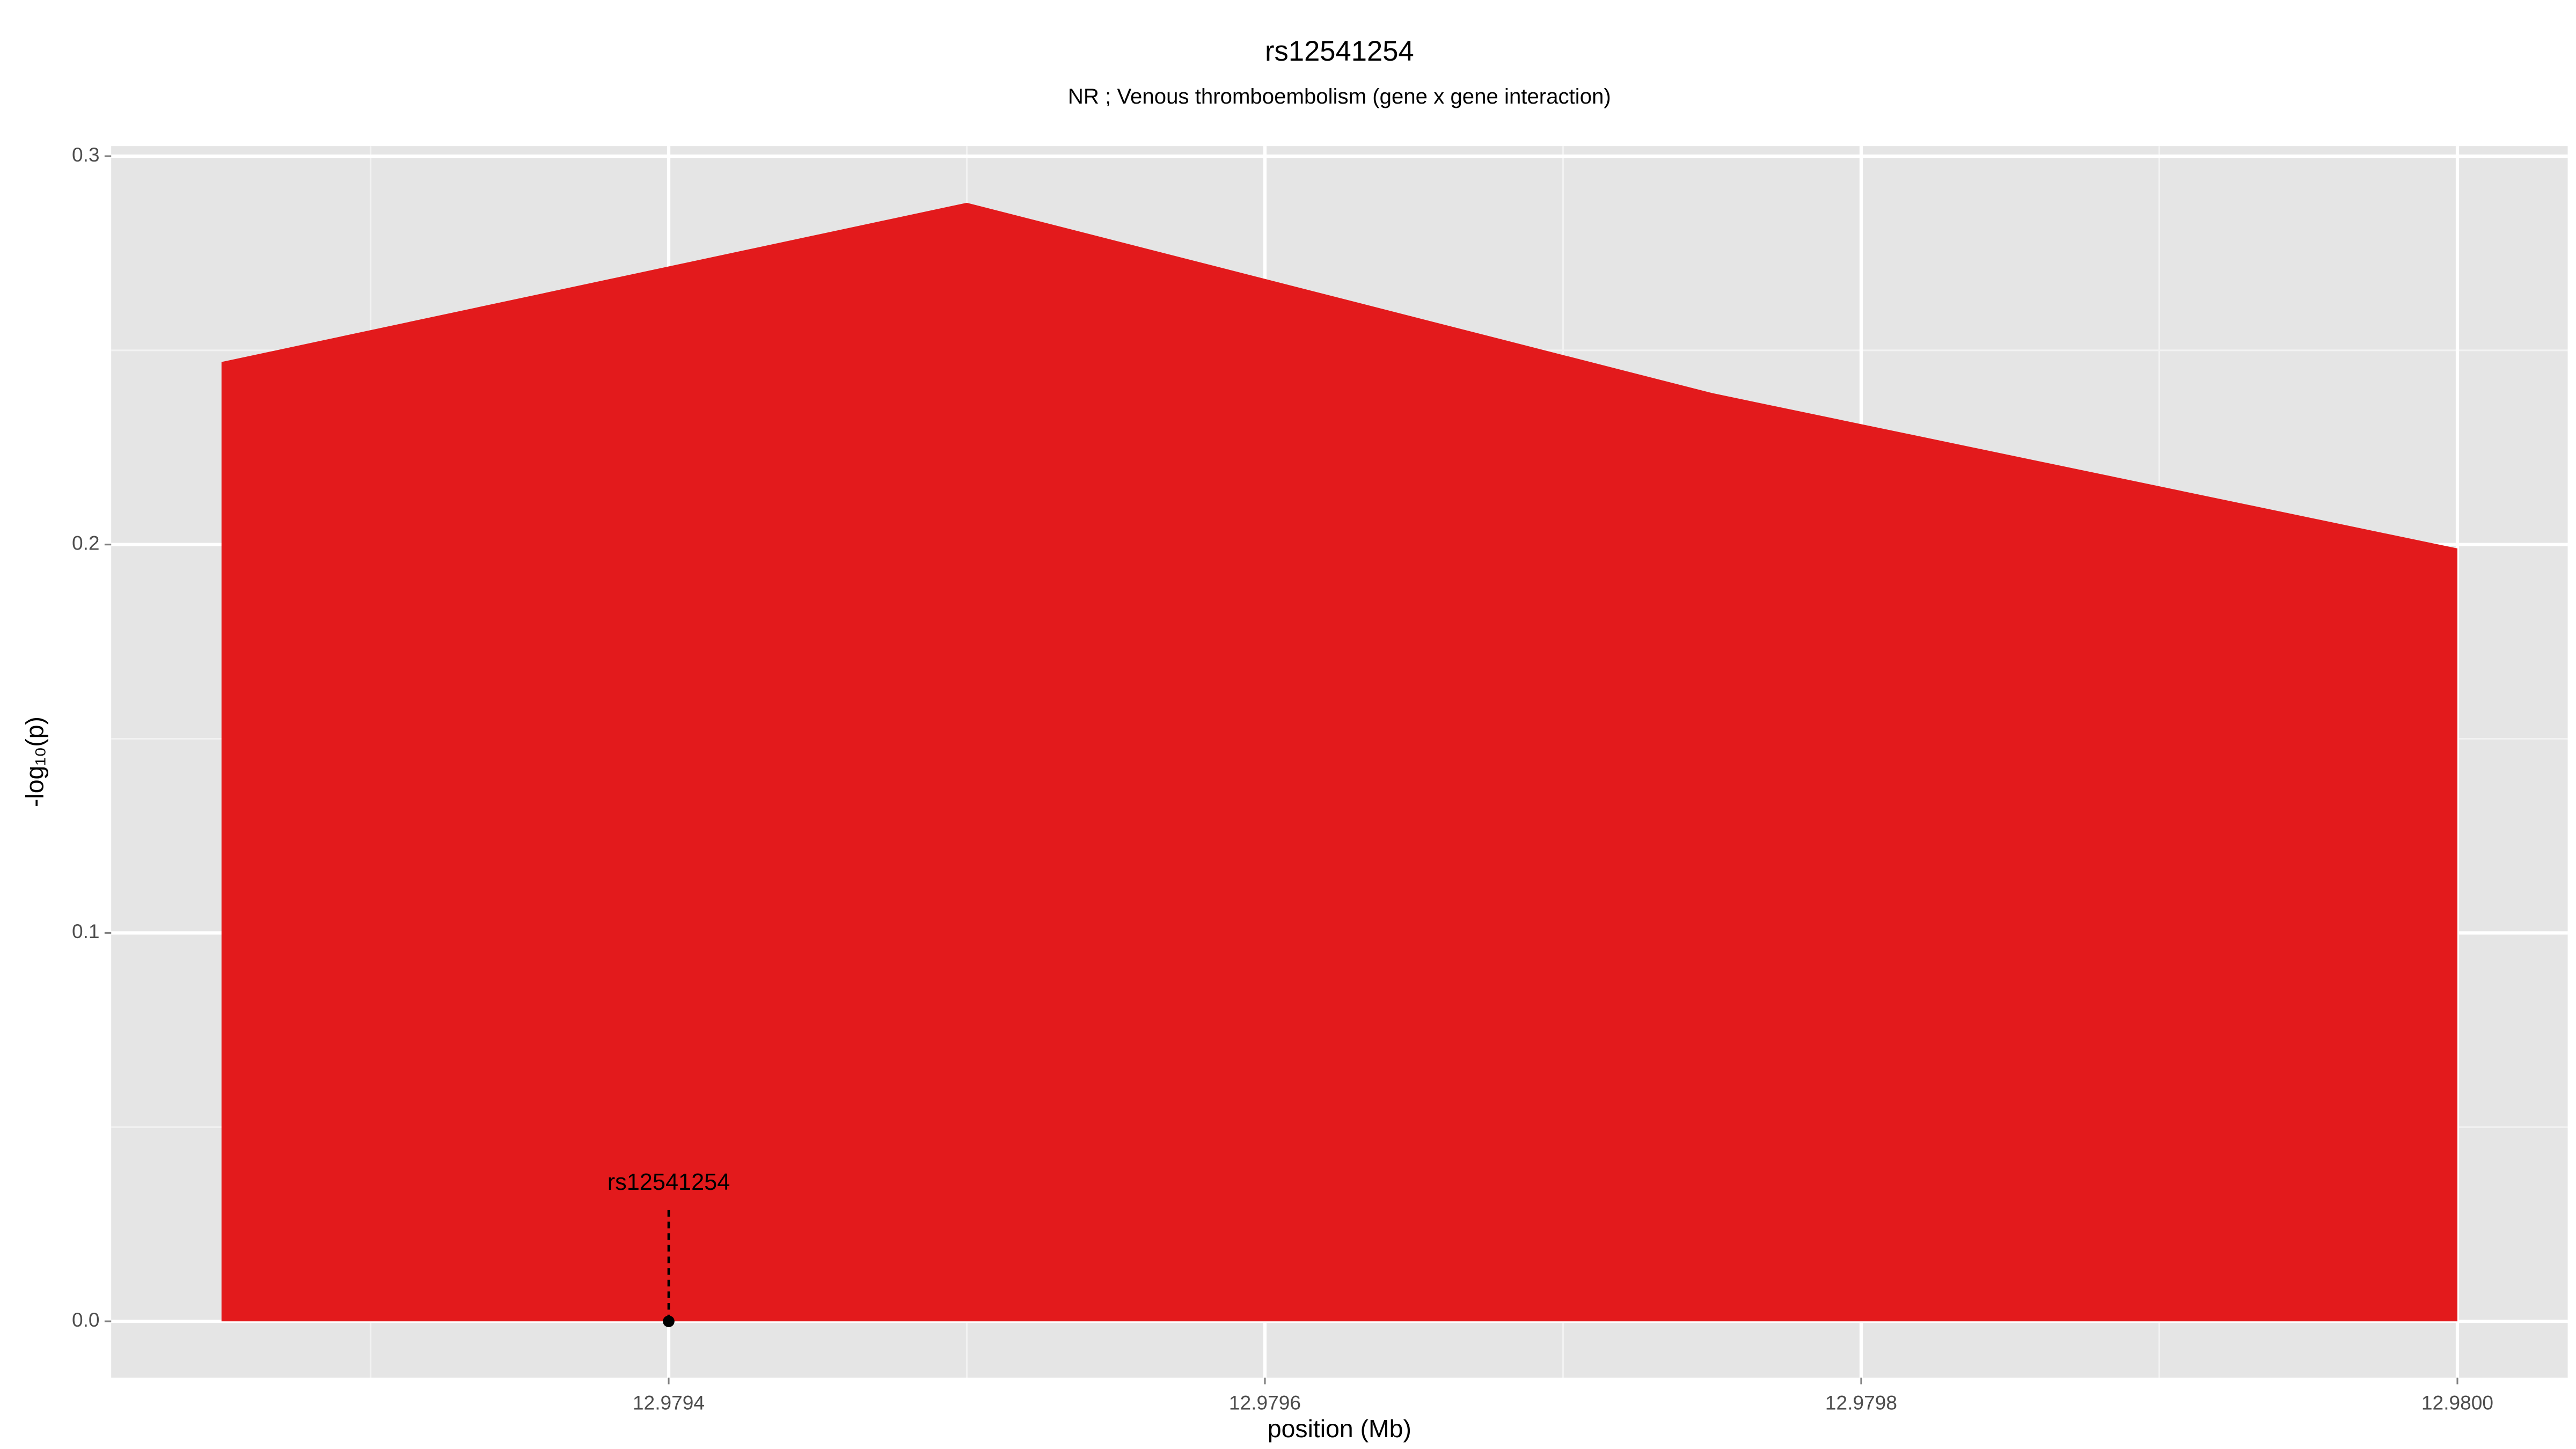  Describe the element at coordinates (86, 1319) in the screenshot. I see `y-tick-label: 0.0` at that location.